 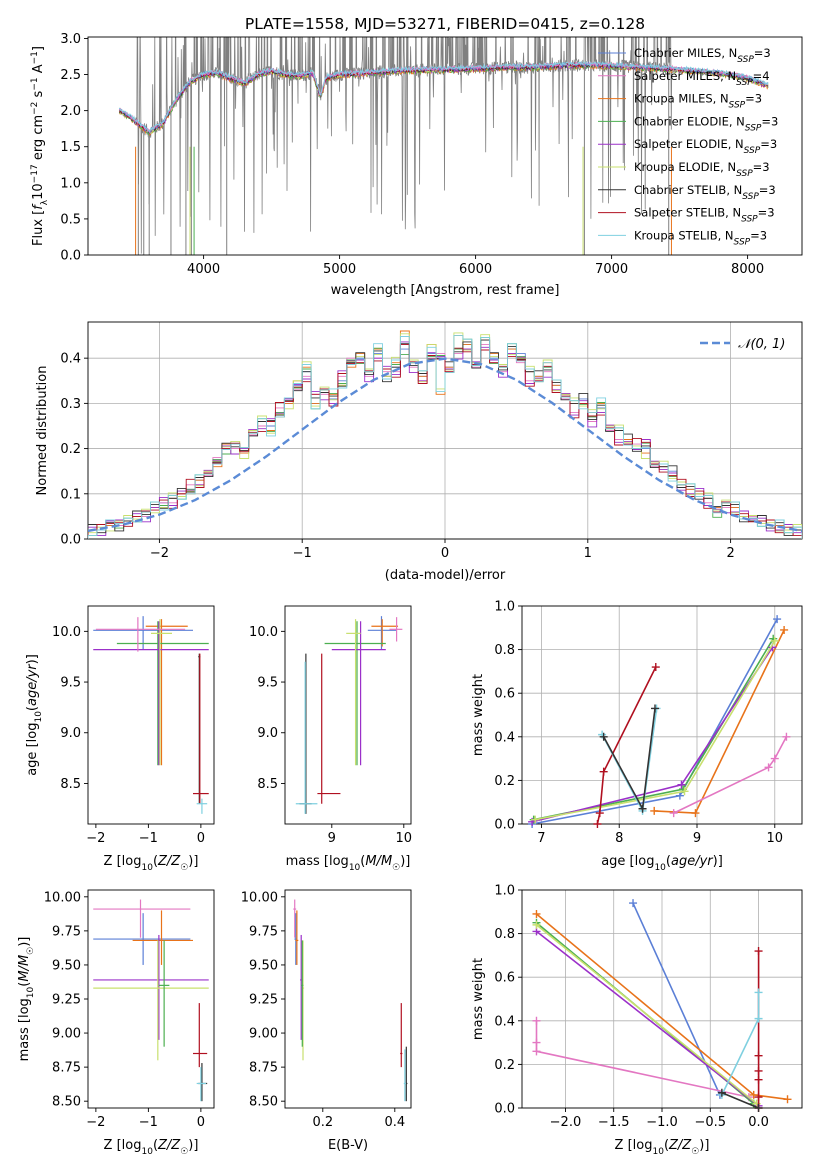 What do you see at coordinates (322, 1122) in the screenshot?
I see `x-tick-label: 0.2` at bounding box center [322, 1122].